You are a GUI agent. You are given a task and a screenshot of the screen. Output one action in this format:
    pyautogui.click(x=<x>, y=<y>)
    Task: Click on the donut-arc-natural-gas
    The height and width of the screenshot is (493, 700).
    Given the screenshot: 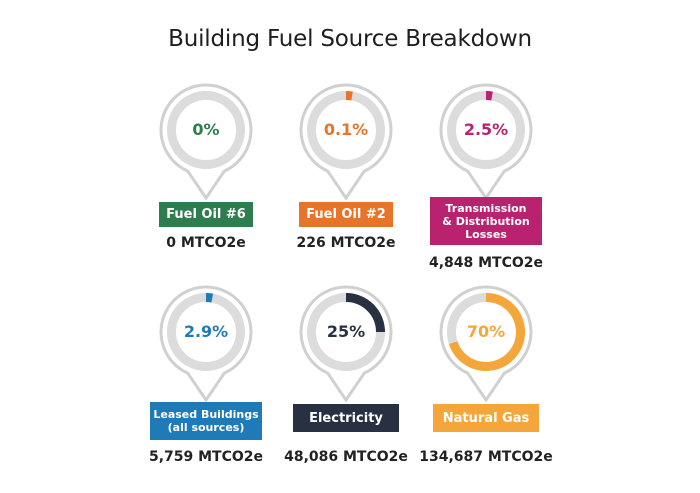 What is the action you would take?
    pyautogui.click(x=486, y=332)
    